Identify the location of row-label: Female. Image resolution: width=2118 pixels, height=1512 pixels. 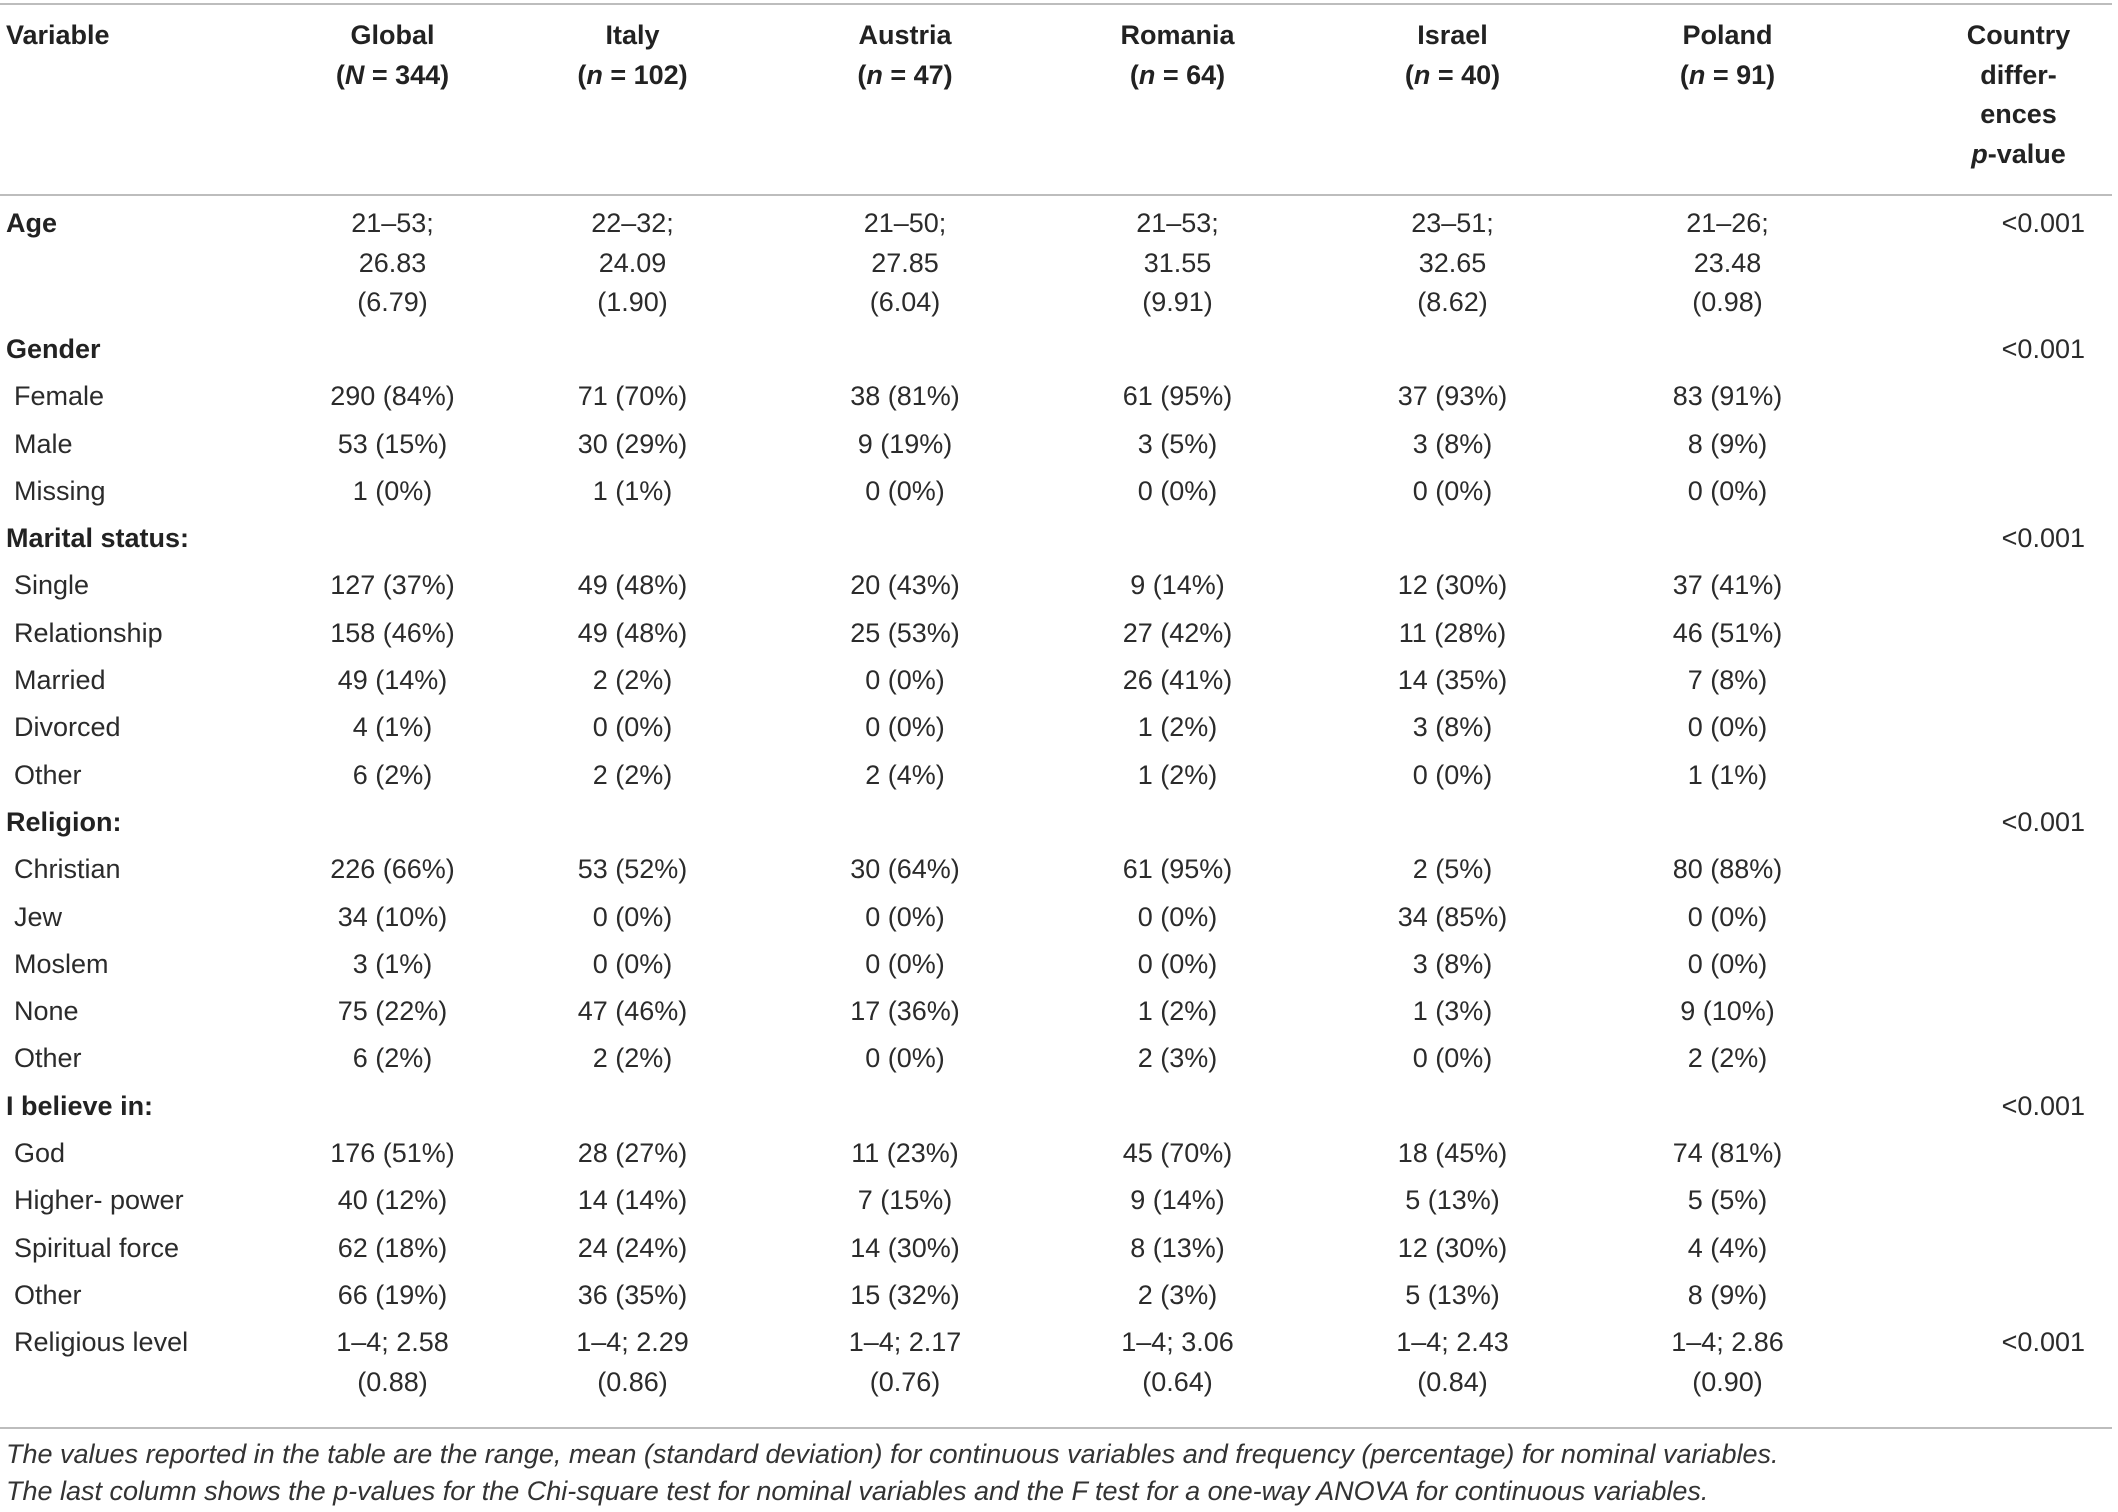
(59, 396).